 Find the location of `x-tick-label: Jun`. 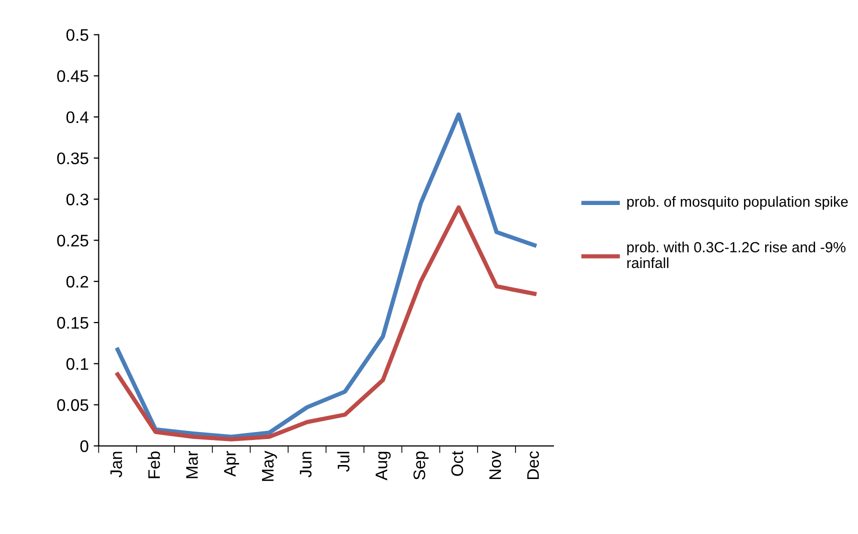

x-tick-label: Jun is located at coordinates (306, 465).